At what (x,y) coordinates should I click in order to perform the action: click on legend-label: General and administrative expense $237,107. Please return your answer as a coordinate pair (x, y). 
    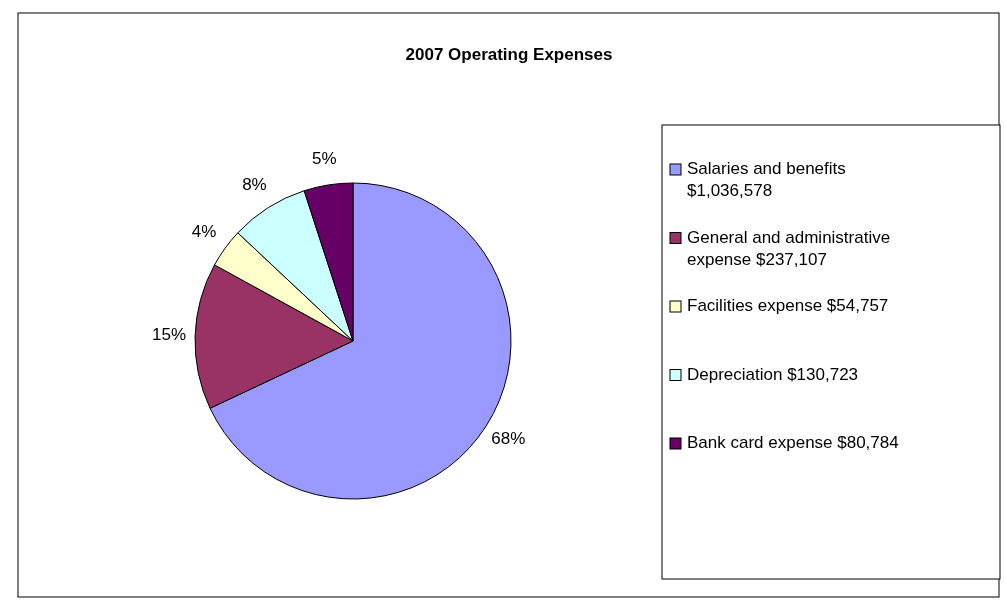
    Looking at the image, I should click on (789, 248).